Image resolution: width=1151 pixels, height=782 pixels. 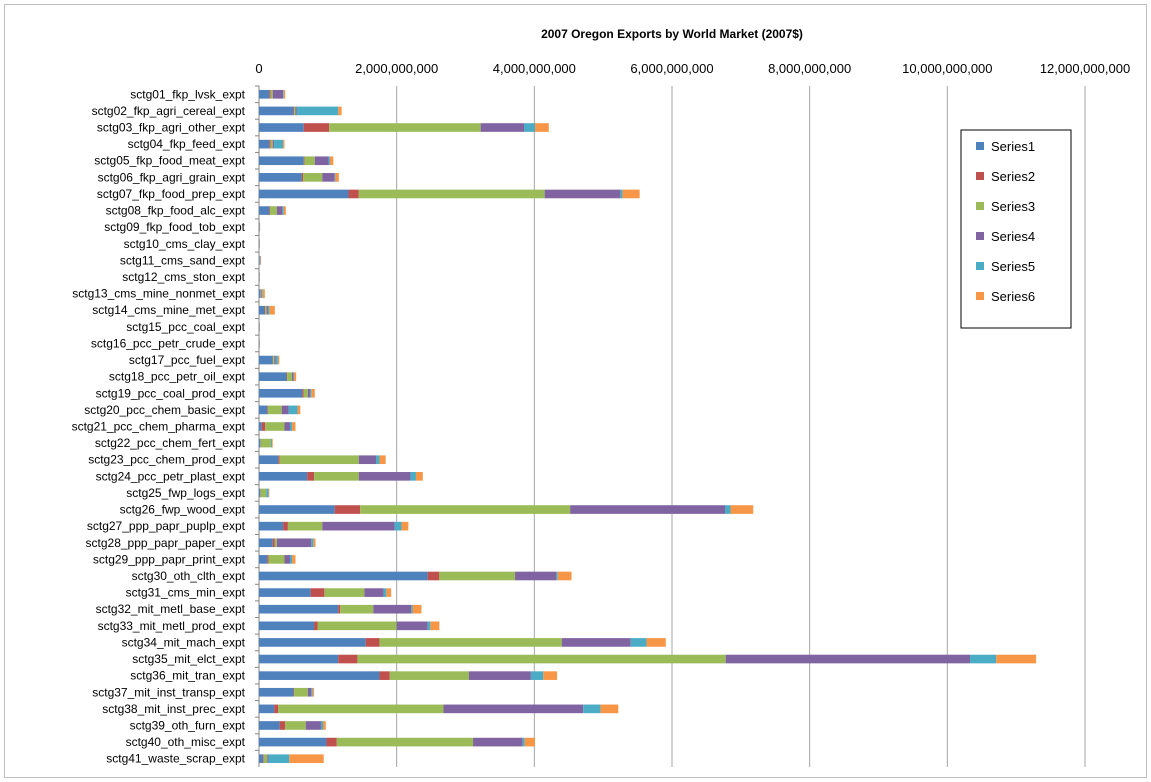 What do you see at coordinates (1085, 68) in the screenshot?
I see `x-tick-label: 12,000,000,000` at bounding box center [1085, 68].